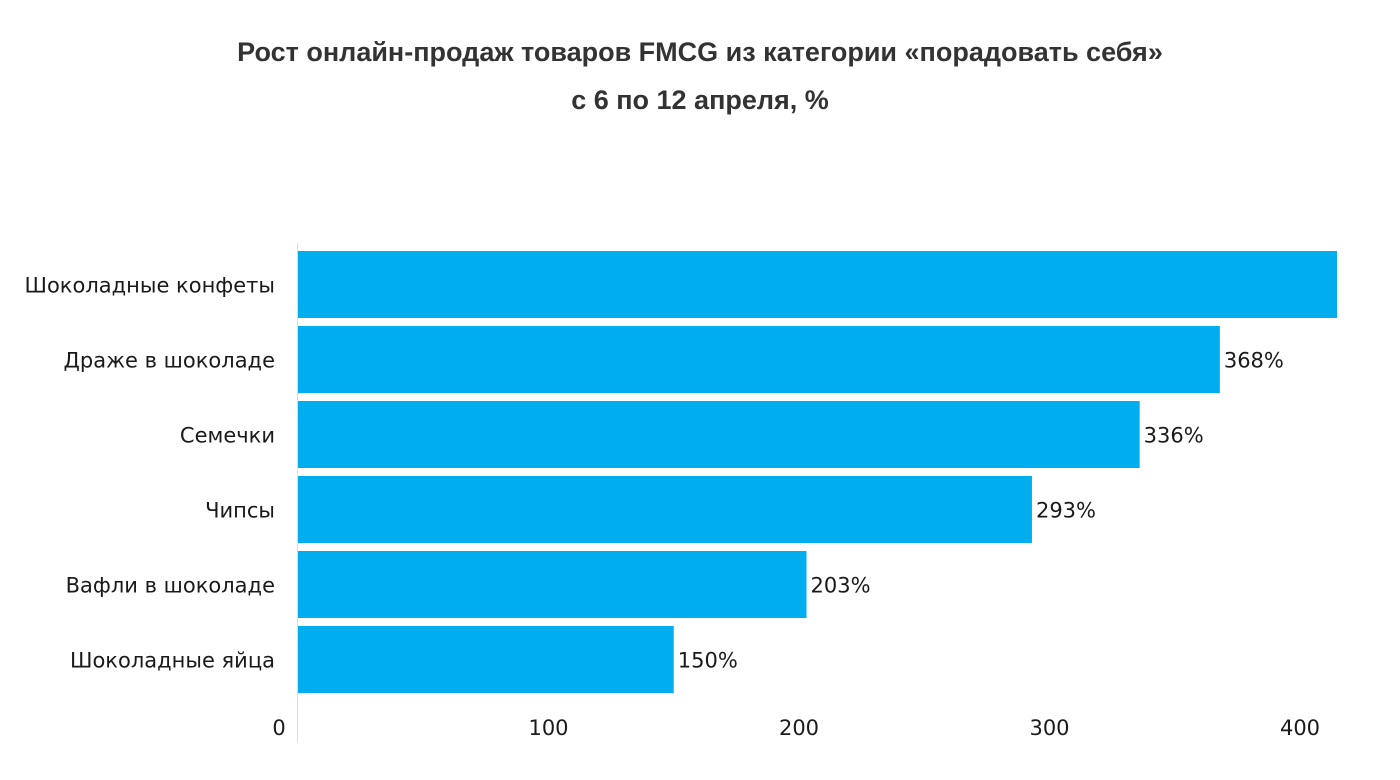 This screenshot has height=780, width=1400. I want to click on category-label: Чипсы, so click(240, 511).